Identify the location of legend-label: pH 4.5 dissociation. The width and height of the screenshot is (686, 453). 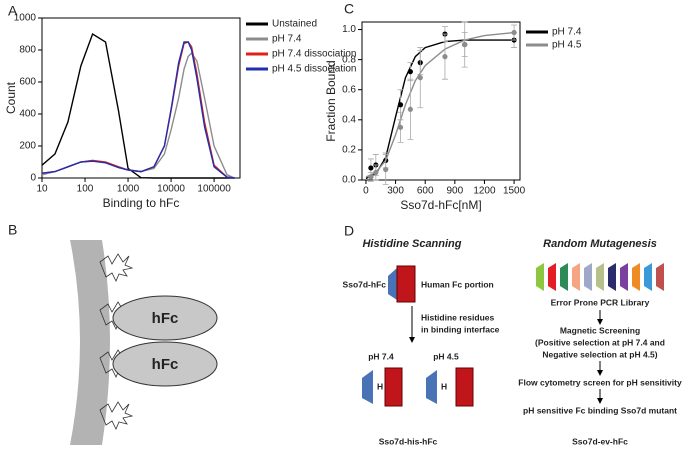
(314, 69).